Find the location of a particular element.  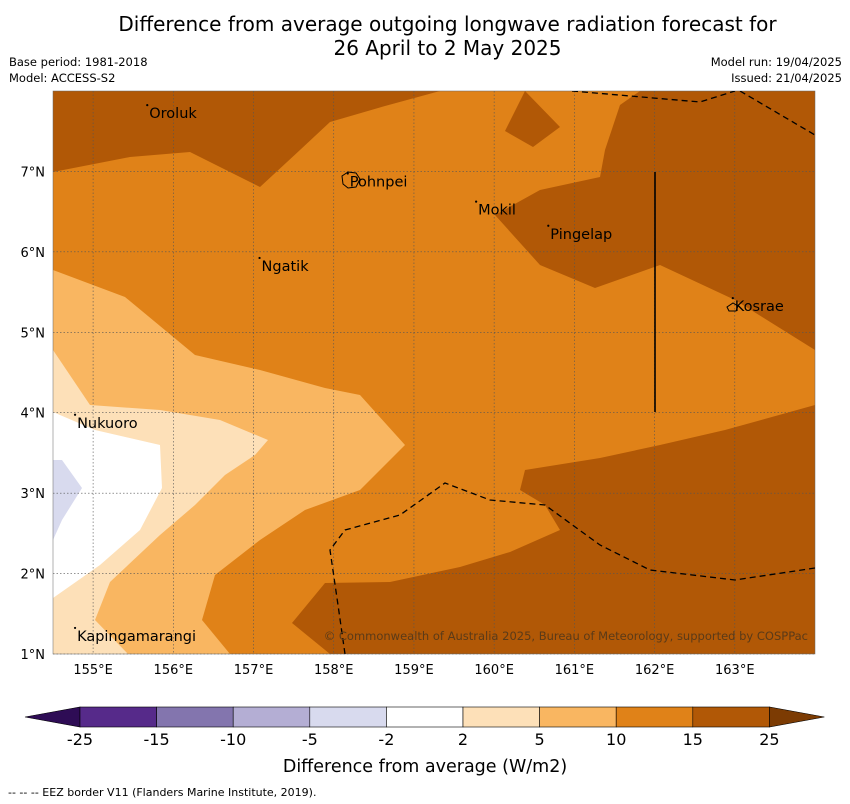

x-tick-label: 158°E is located at coordinates (334, 670).